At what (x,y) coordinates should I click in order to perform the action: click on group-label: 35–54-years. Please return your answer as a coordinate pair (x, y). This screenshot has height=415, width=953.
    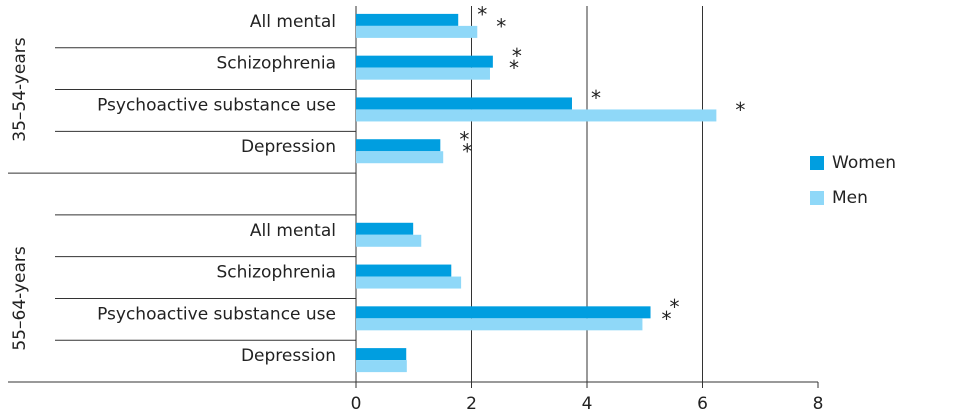
    Looking at the image, I should click on (20, 89).